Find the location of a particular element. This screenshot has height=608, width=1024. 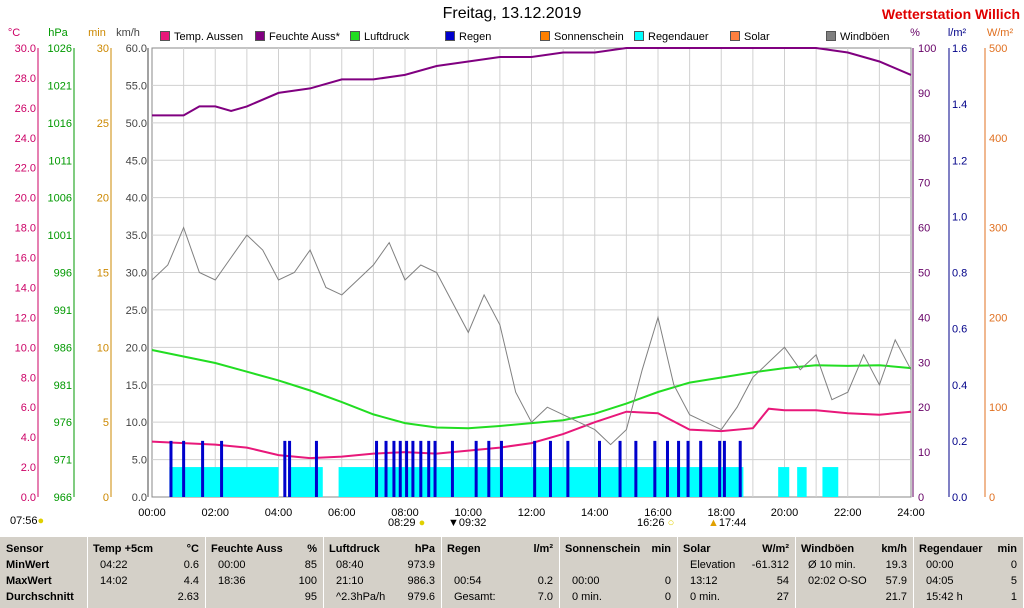

x-tick-label: 20:00 is located at coordinates (785, 513).